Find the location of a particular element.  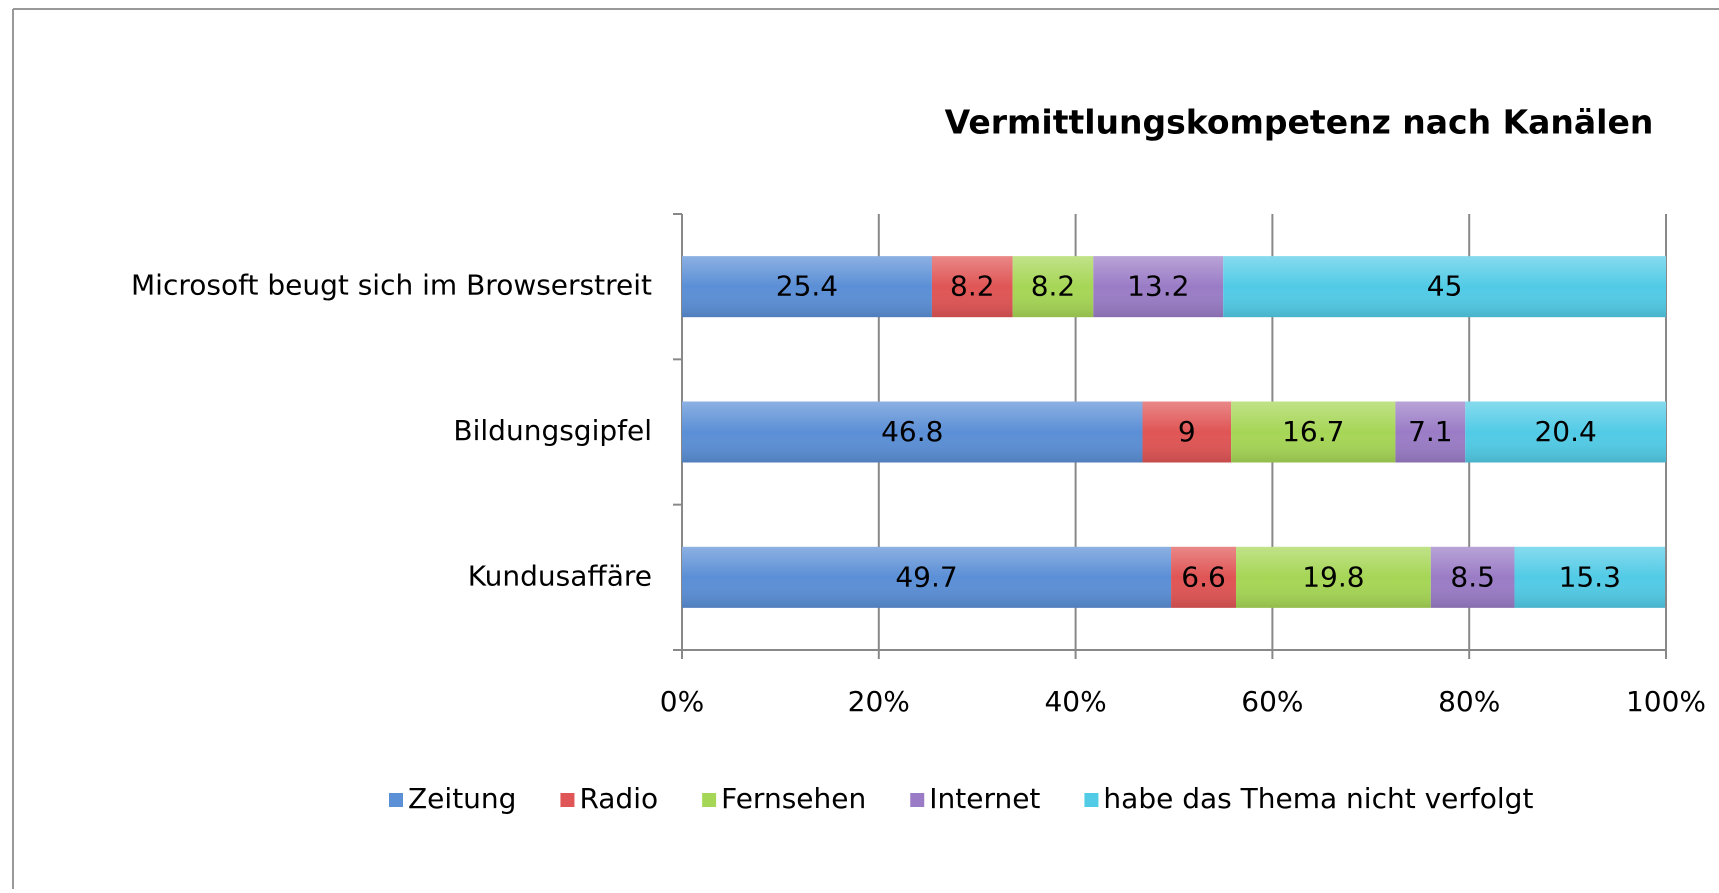

data-label: 7.1 is located at coordinates (1430, 431).